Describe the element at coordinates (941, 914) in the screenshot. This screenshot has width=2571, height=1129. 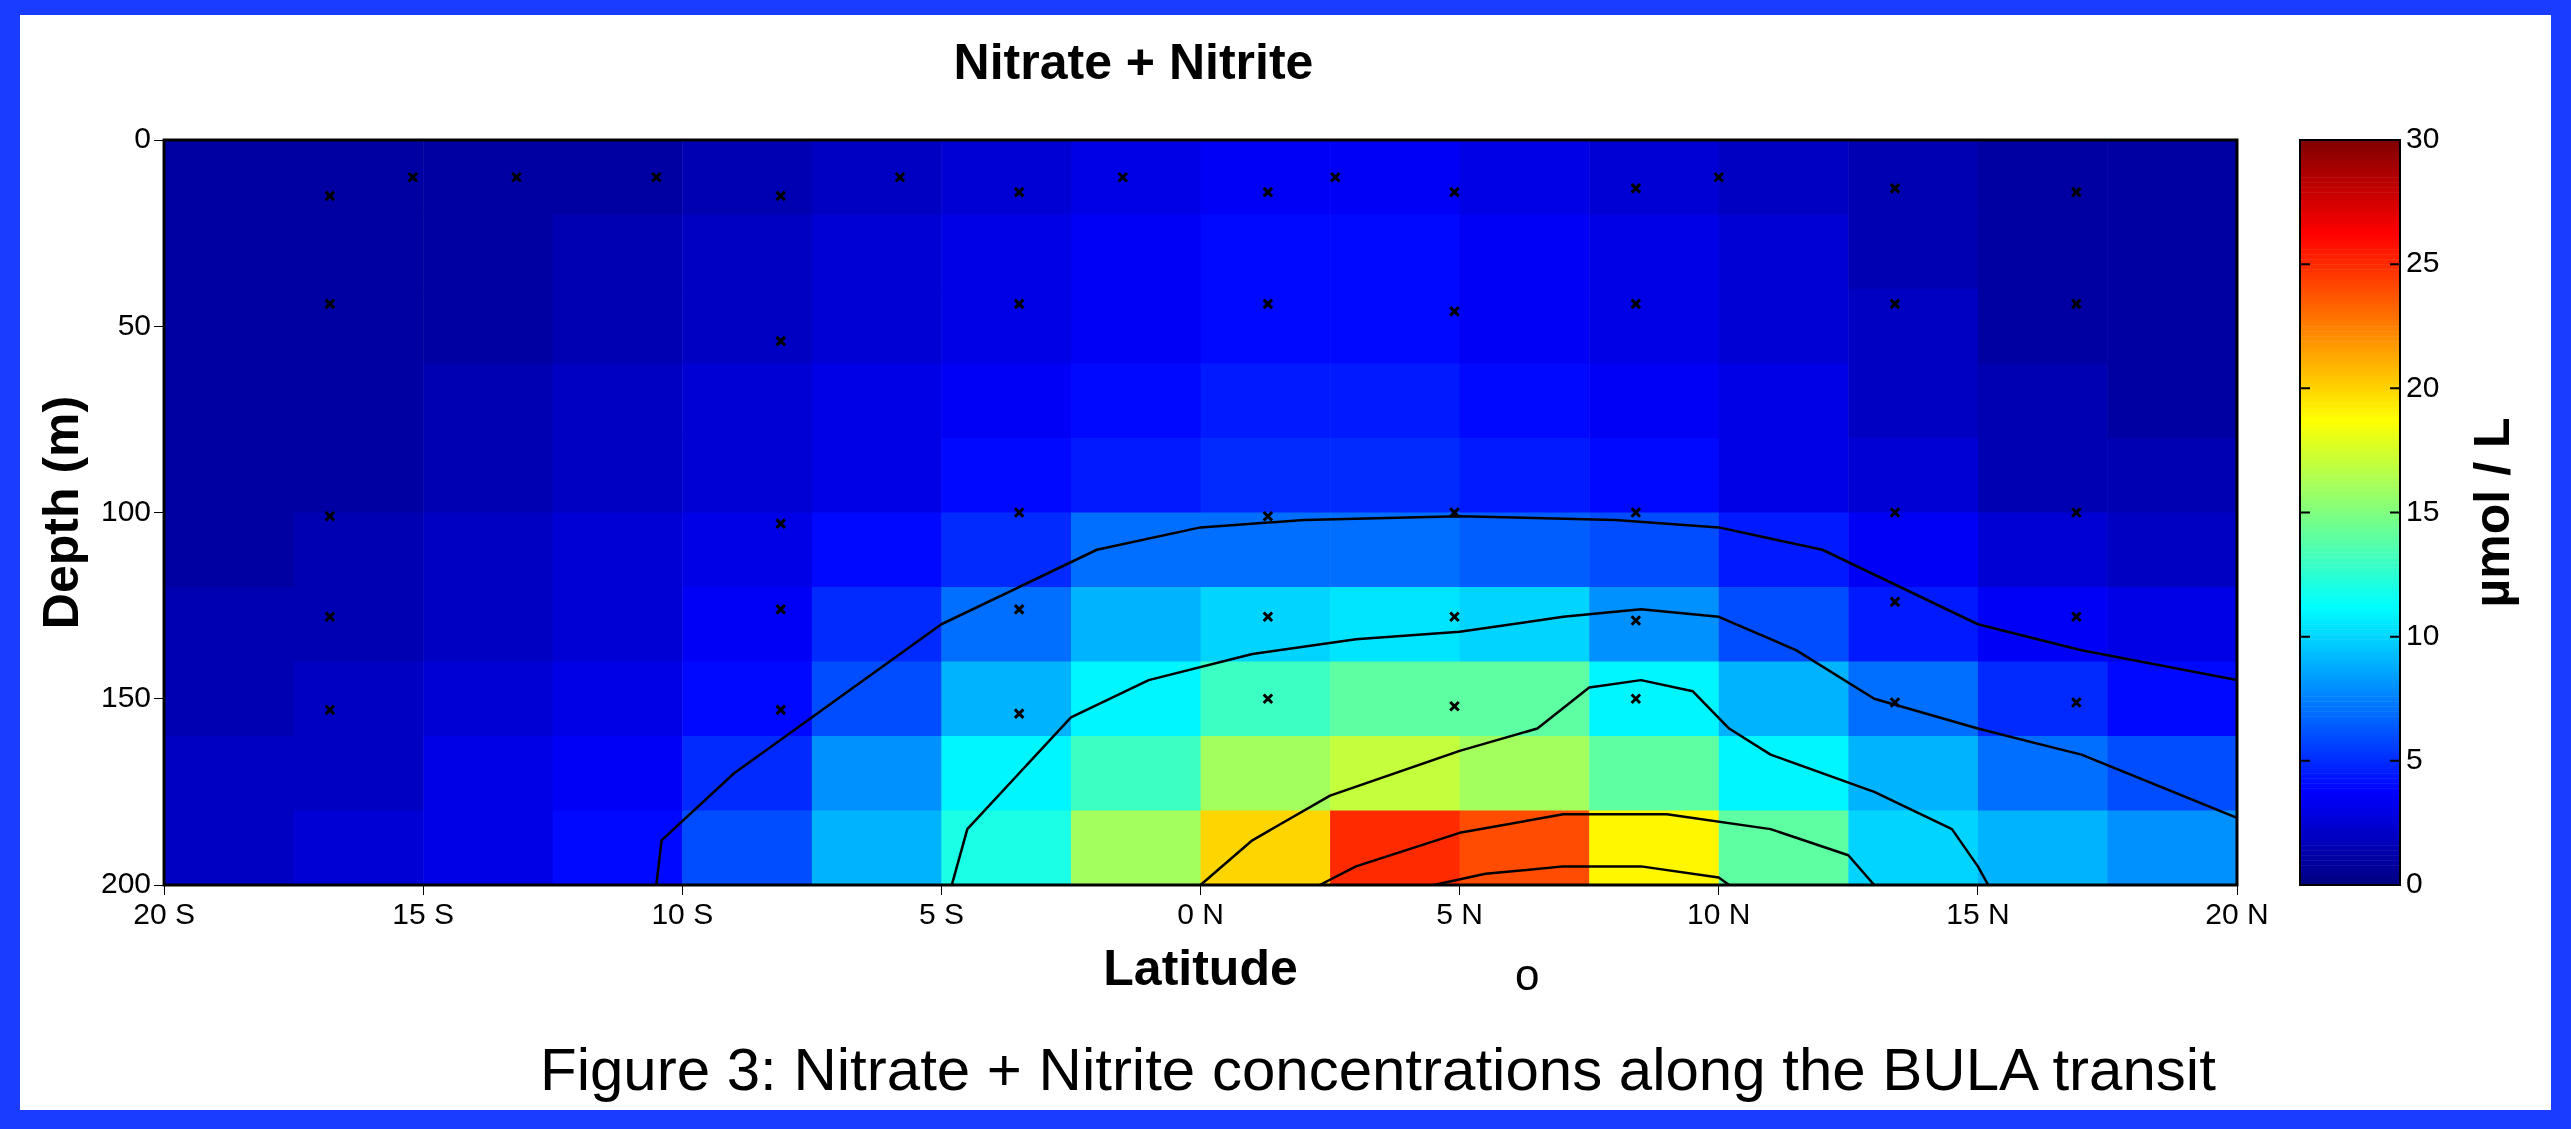
I see `x-tick-label: 5 S` at that location.